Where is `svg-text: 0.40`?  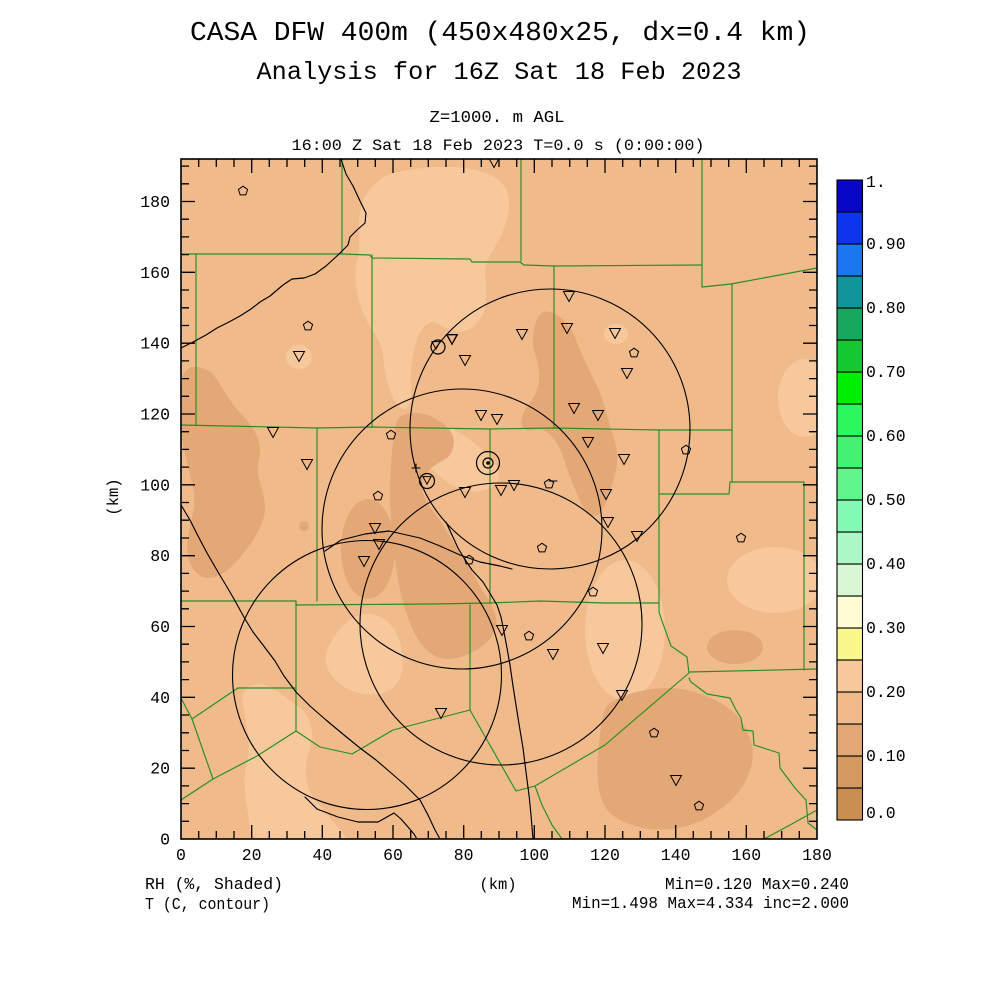 svg-text: 0.40 is located at coordinates (886, 564).